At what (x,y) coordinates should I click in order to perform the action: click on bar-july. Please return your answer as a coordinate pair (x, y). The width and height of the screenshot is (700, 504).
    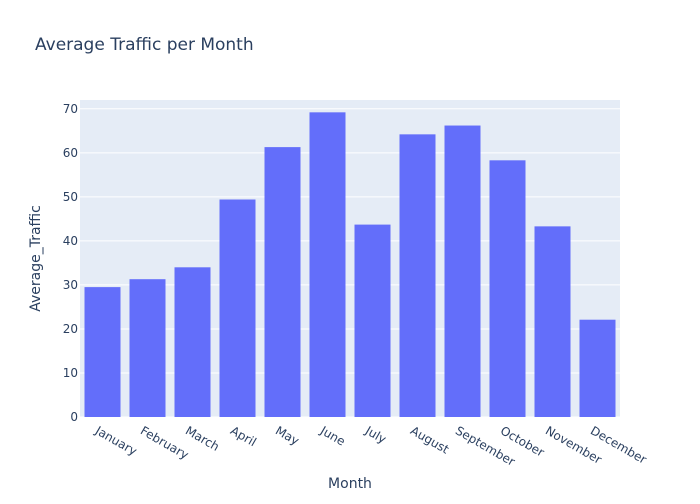
    Looking at the image, I should click on (372, 320).